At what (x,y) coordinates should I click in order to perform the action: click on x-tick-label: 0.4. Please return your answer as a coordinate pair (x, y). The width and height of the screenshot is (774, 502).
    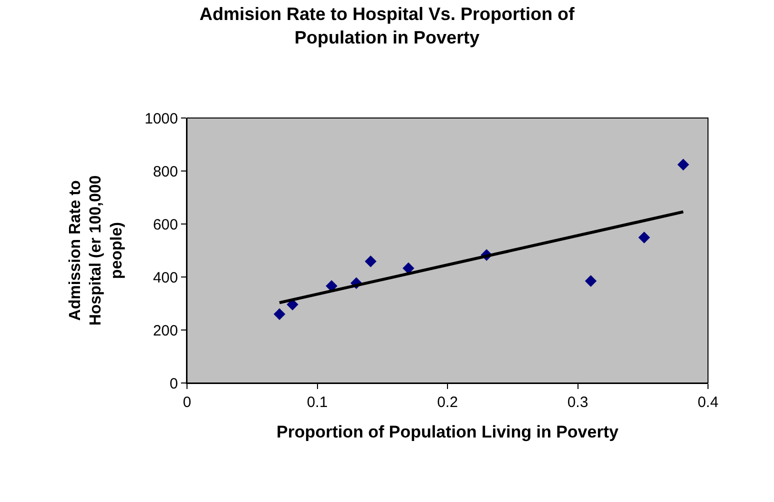
    Looking at the image, I should click on (708, 402).